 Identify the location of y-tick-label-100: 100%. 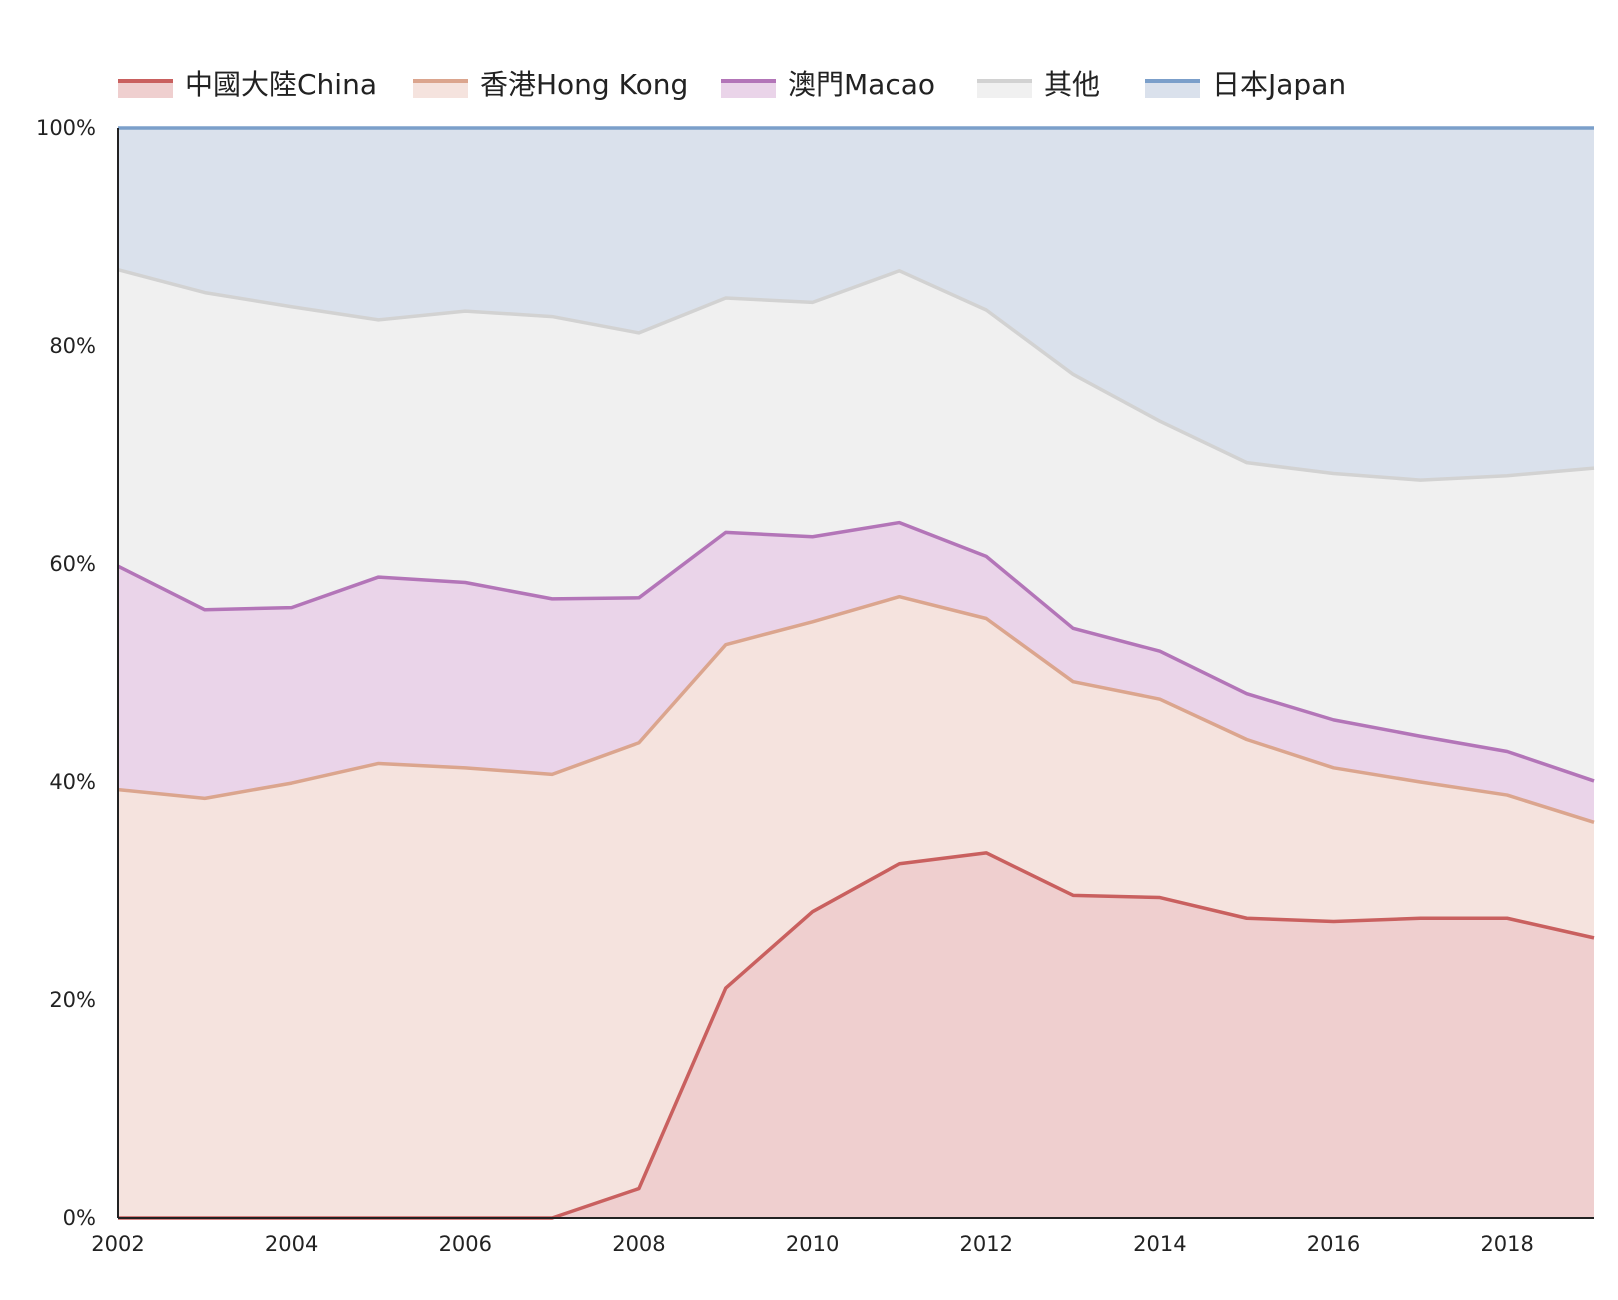
(66, 128).